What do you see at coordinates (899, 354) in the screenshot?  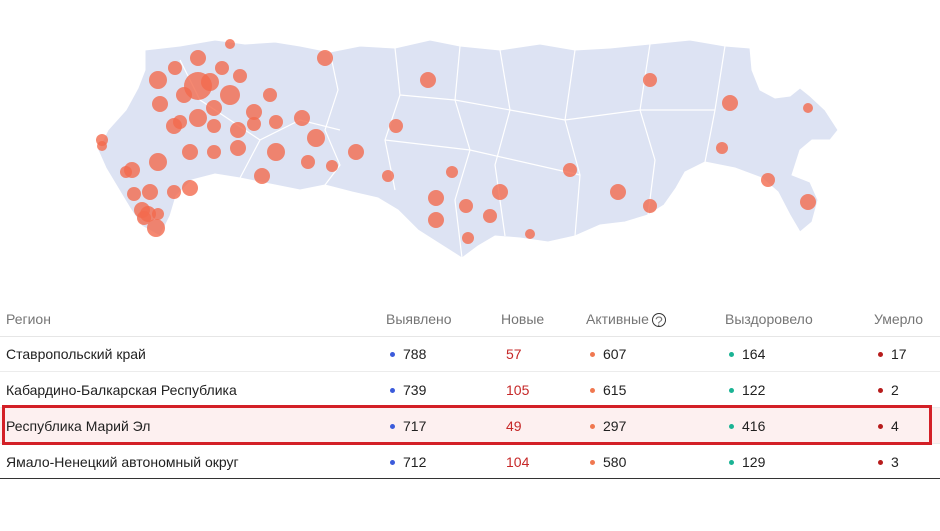 I see `deaths-value: 17` at bounding box center [899, 354].